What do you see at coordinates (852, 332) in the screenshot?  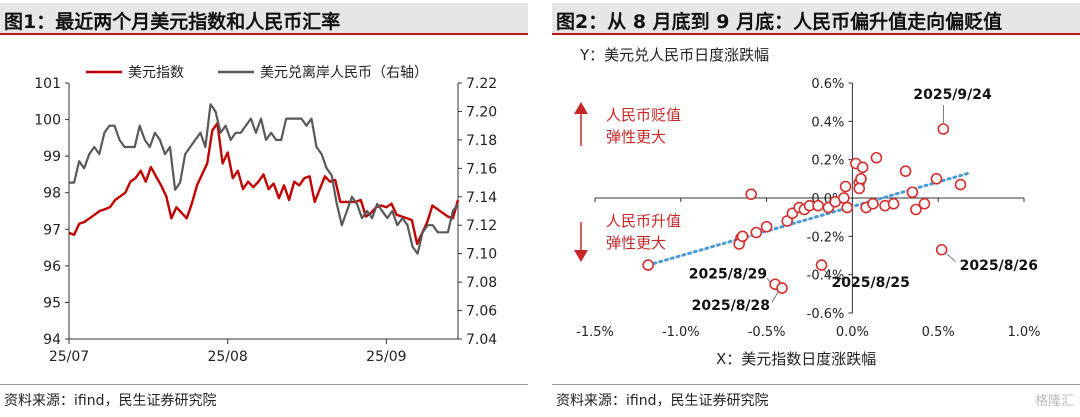 I see `x-tick-label: 0.0%` at bounding box center [852, 332].